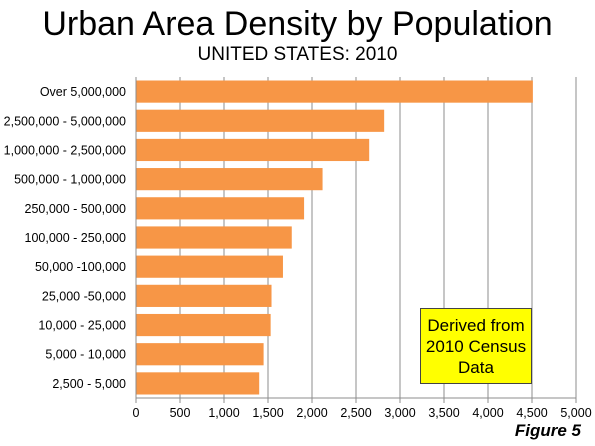 Image resolution: width=595 pixels, height=446 pixels. Describe the element at coordinates (85, 355) in the screenshot. I see `category-label: 5,000 - 10,000` at that location.